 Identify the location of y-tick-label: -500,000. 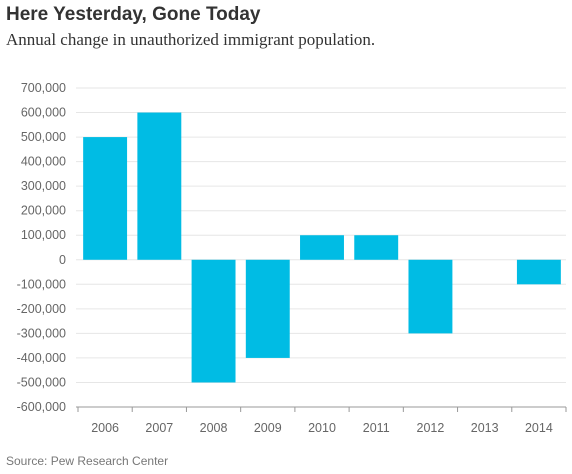
(41, 382).